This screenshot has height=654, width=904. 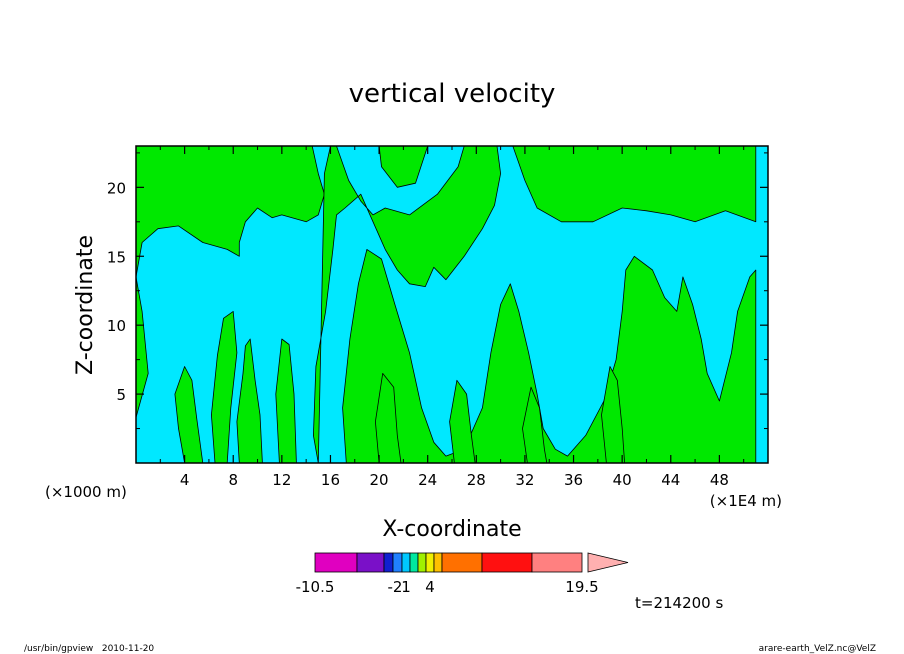 I want to click on x-tick-label: 8, so click(x=233, y=480).